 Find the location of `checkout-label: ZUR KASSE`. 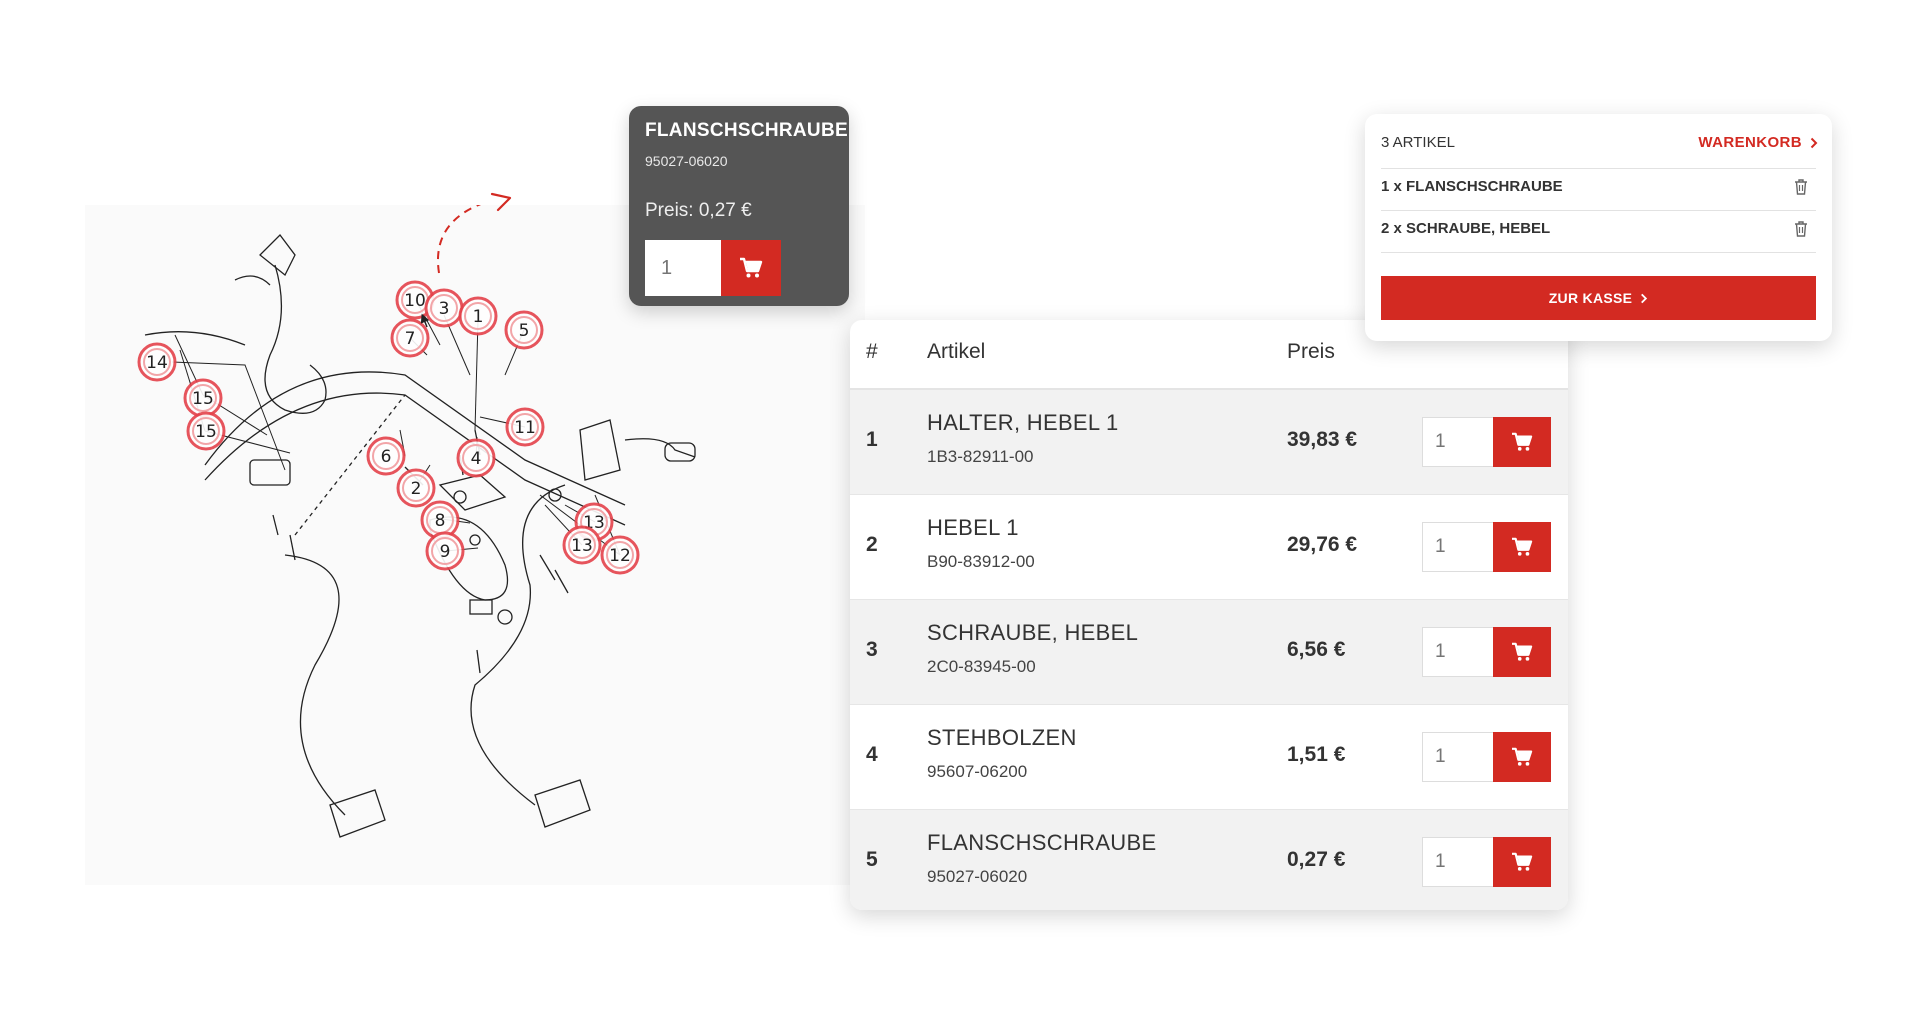

checkout-label: ZUR KASSE is located at coordinates (1590, 298).